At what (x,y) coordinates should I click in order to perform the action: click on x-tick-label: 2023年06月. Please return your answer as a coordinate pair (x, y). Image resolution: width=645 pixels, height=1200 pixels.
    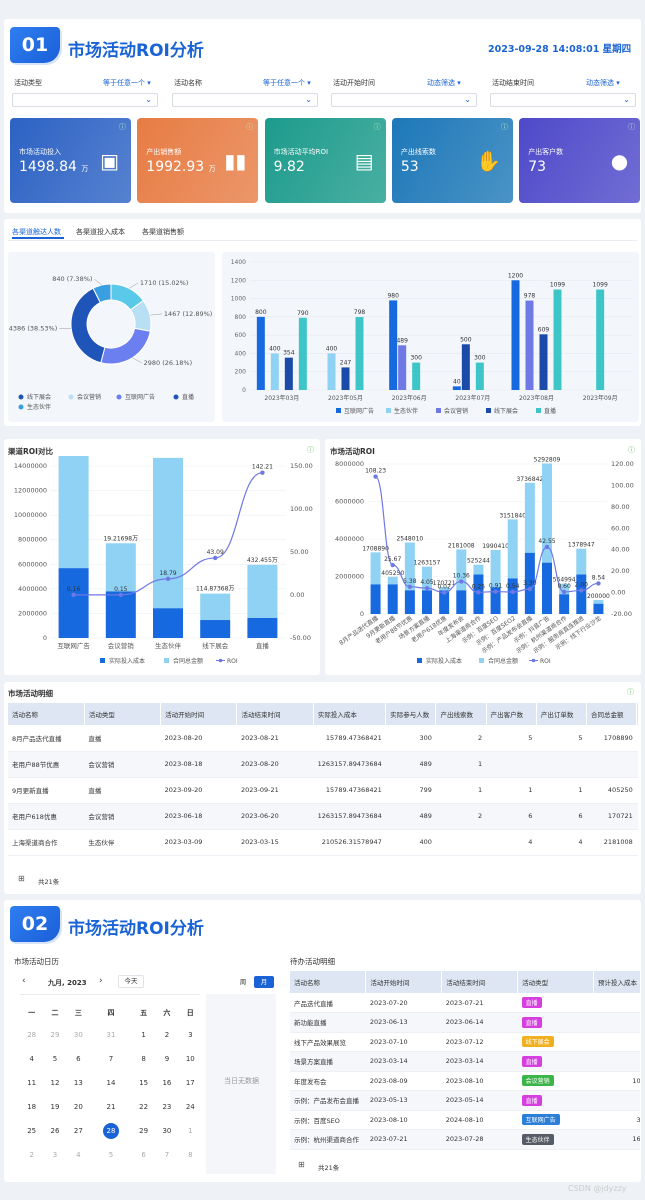
    Looking at the image, I should click on (409, 398).